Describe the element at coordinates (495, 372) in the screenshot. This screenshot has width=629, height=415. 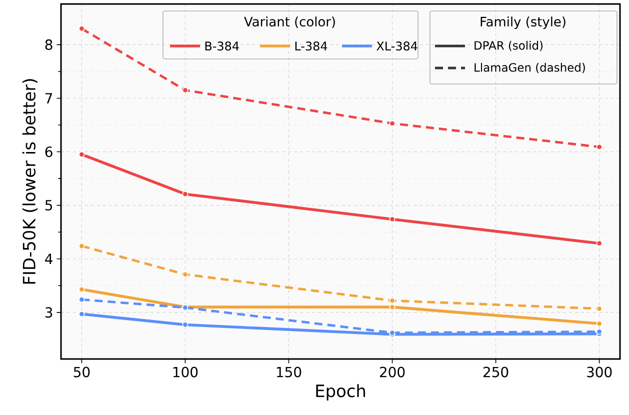
I see `x-tick-label: 250` at that location.